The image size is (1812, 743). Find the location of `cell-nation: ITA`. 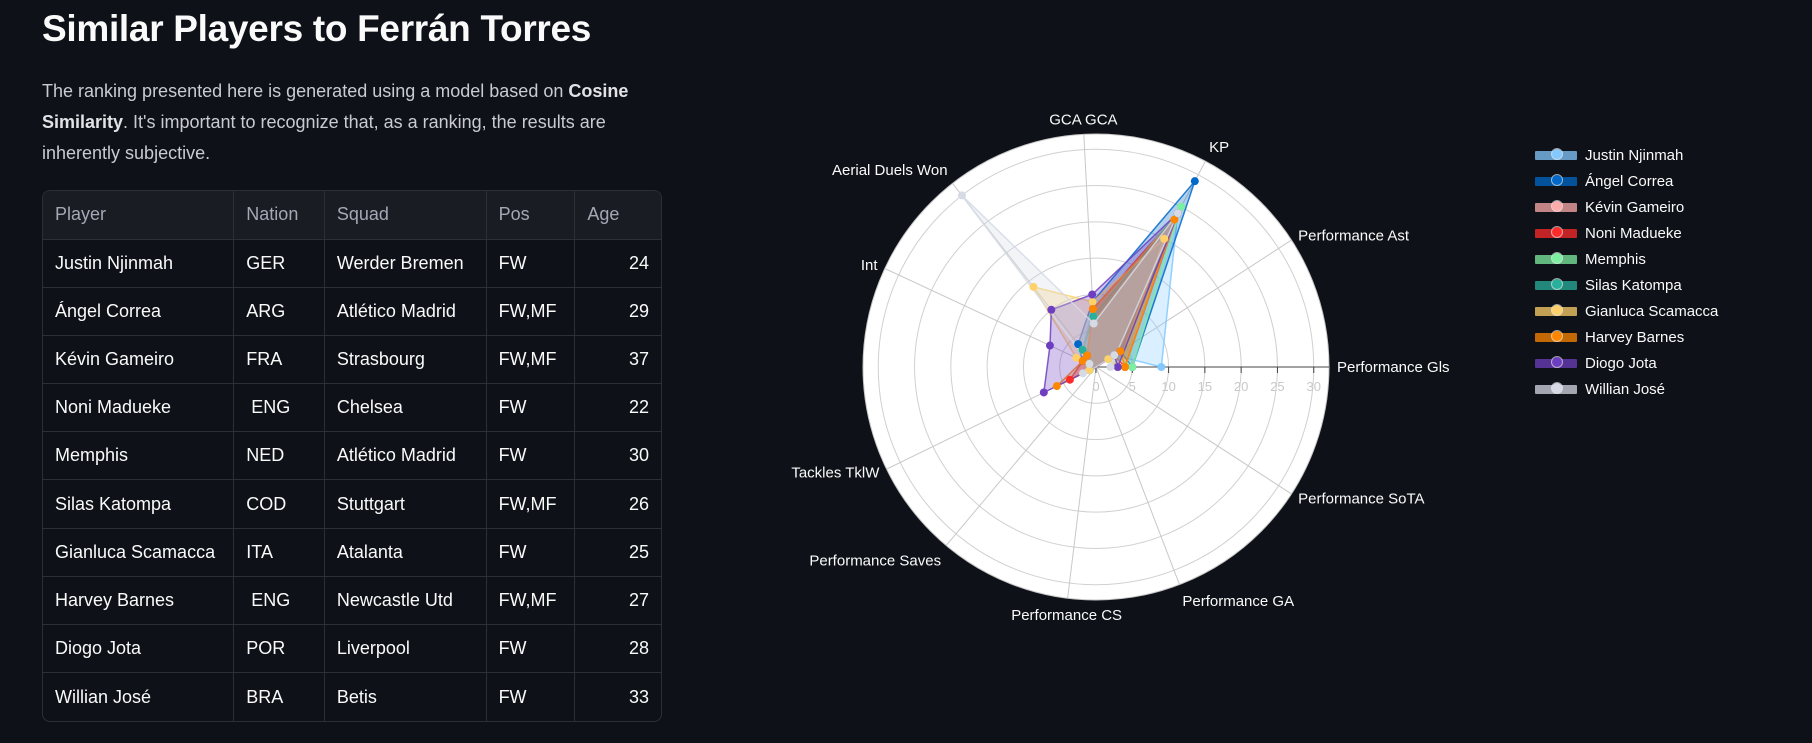

cell-nation: ITA is located at coordinates (279, 552).